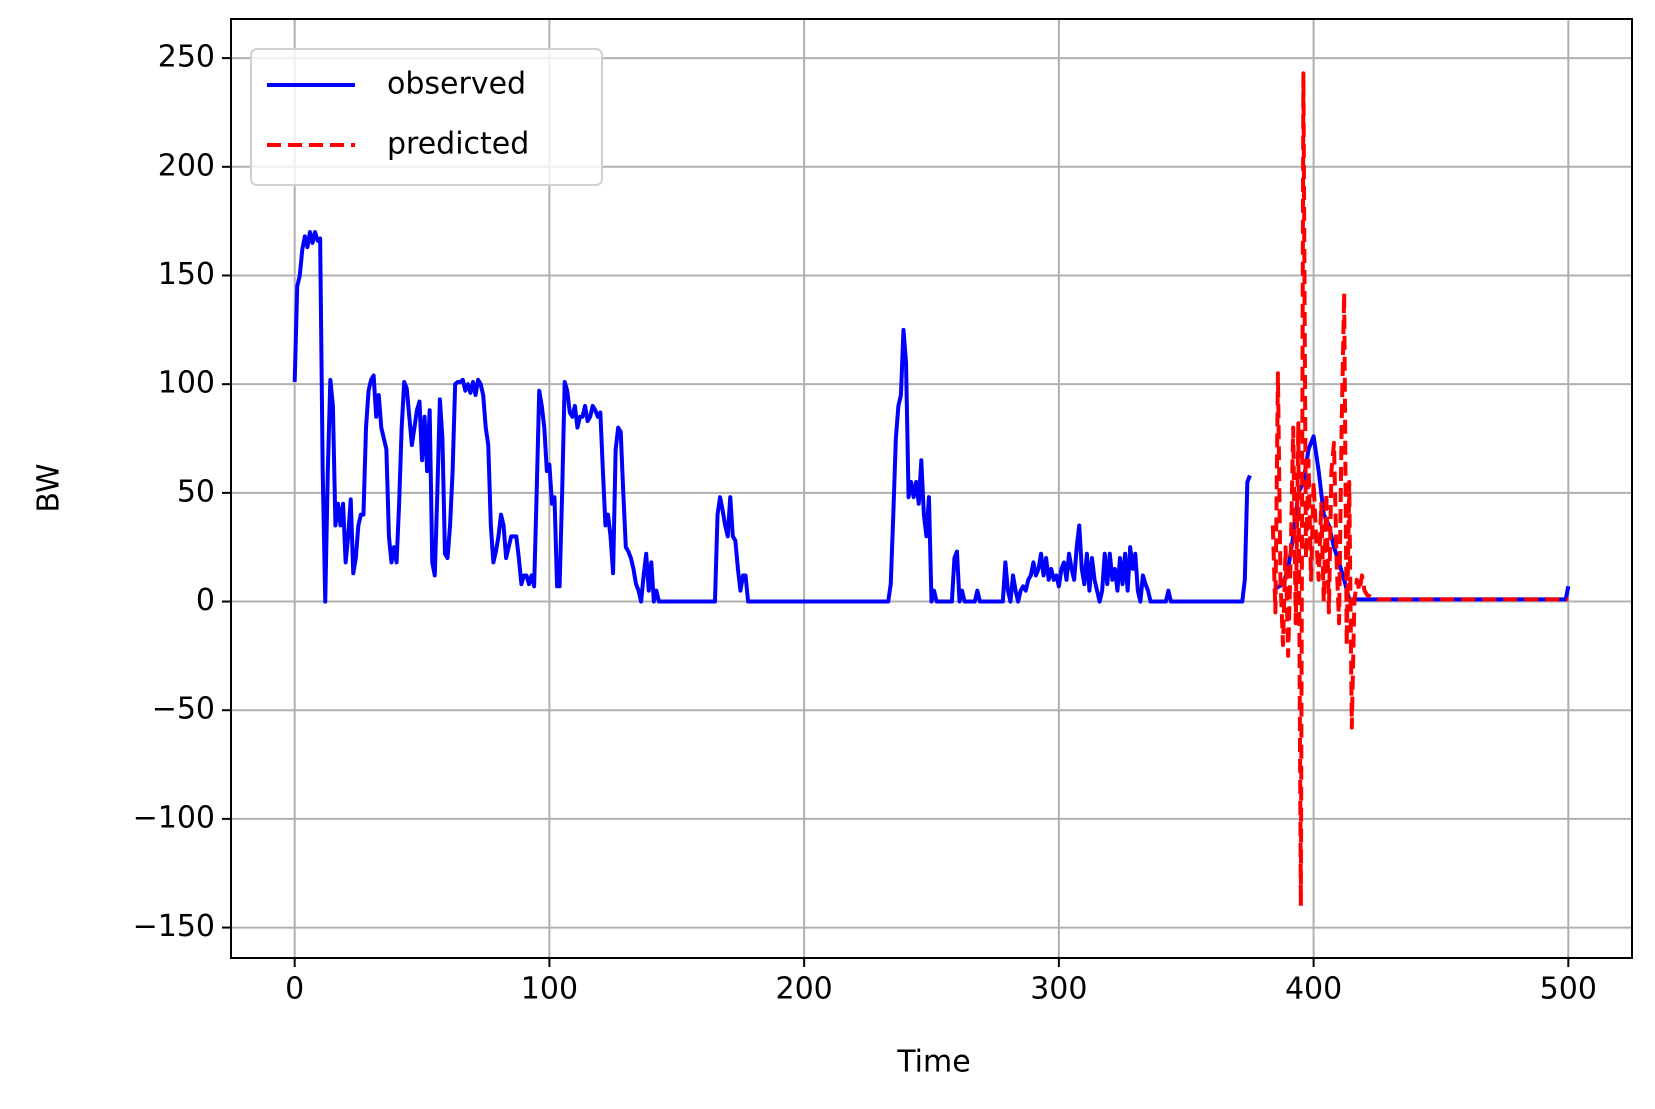 The image size is (1655, 1109). What do you see at coordinates (426, 117) in the screenshot?
I see `legend: observed predicted` at bounding box center [426, 117].